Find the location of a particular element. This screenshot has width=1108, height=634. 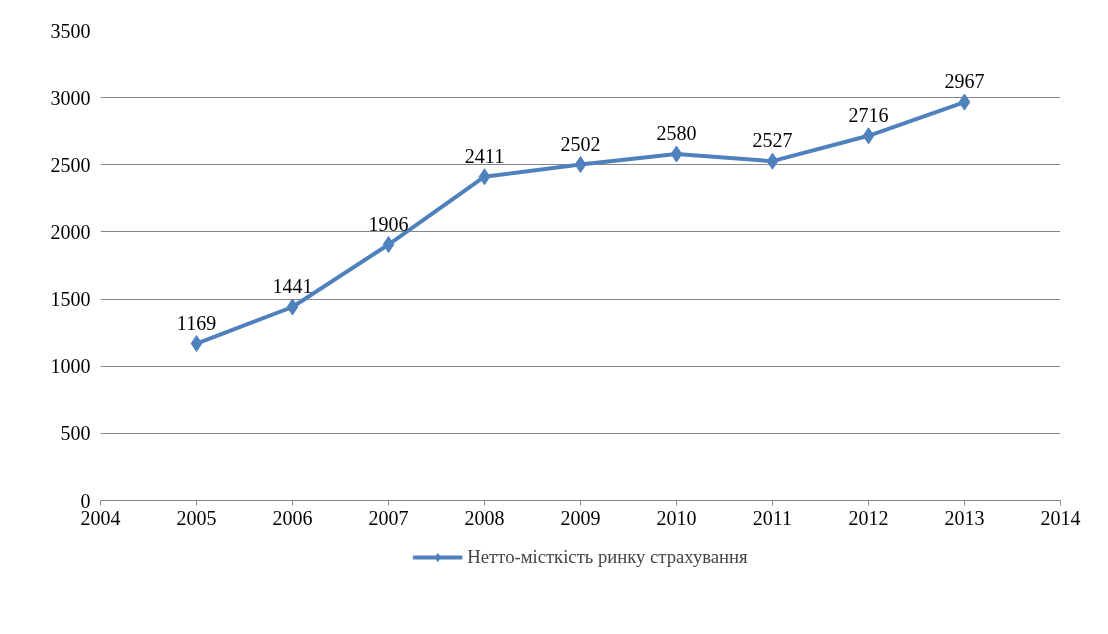

legend-label: Нетто-місткість ринку страхування is located at coordinates (607, 557).